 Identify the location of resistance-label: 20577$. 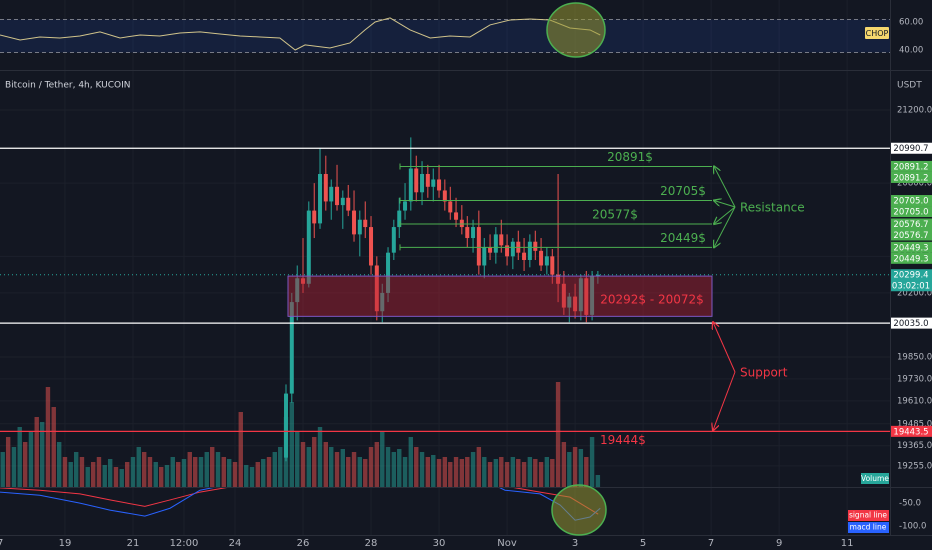
(615, 215).